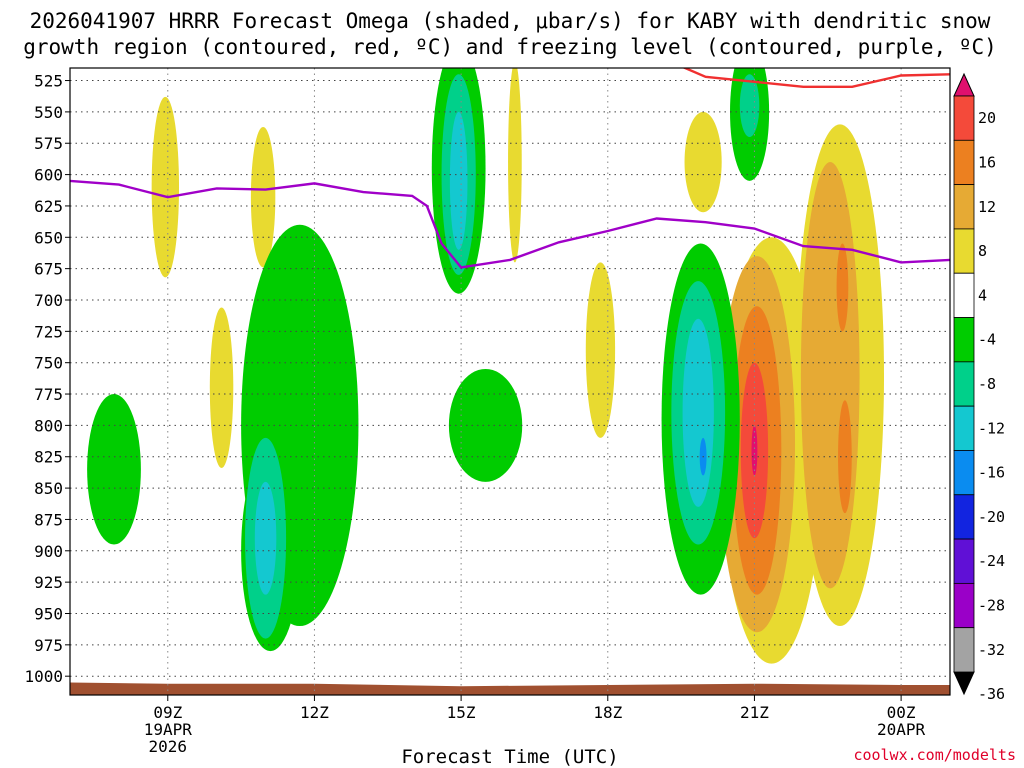 This screenshot has width=1024, height=768. What do you see at coordinates (48, 613) in the screenshot?
I see `y-tick-label: 950` at bounding box center [48, 613].